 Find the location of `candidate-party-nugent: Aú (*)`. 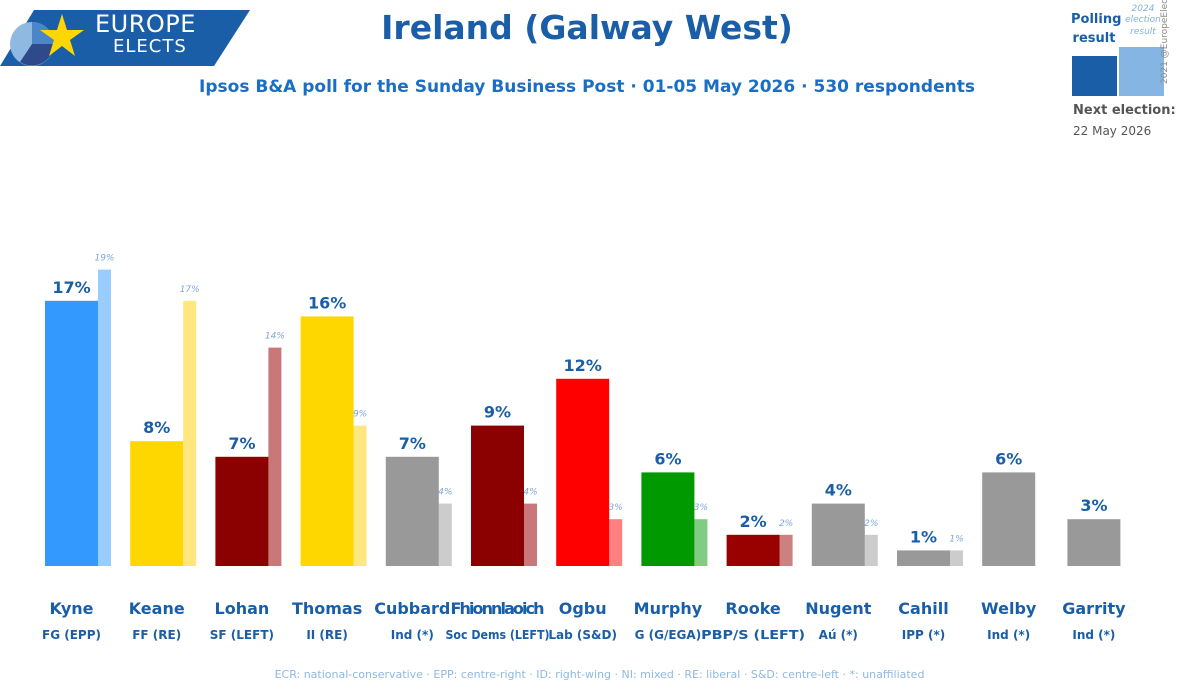

candidate-party-nugent: Aú (*) is located at coordinates (838, 635).